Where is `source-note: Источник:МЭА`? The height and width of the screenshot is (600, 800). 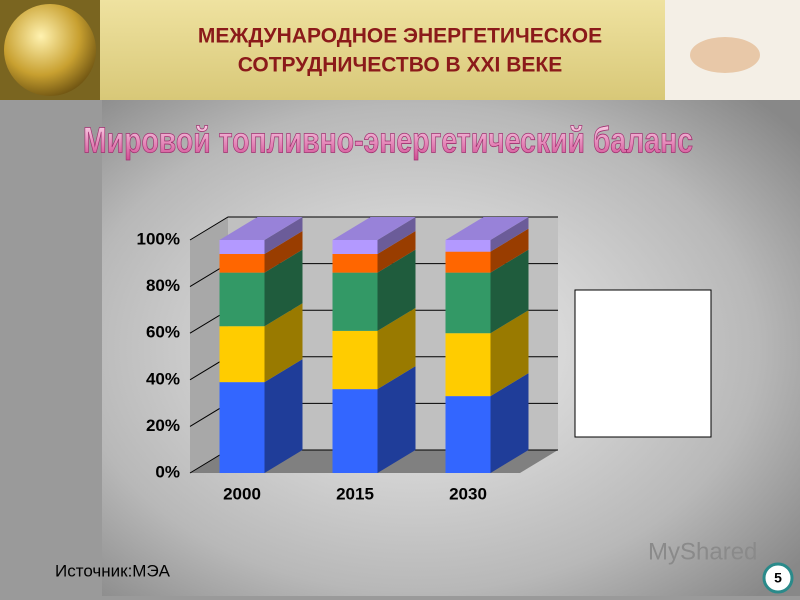
source-note: Источник:МЭА is located at coordinates (113, 570).